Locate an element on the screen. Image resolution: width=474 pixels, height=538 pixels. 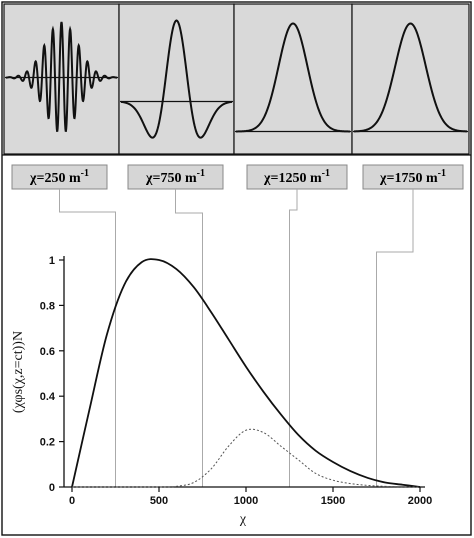
wavenumber-label: χ=750 m-1 is located at coordinates (175, 177).